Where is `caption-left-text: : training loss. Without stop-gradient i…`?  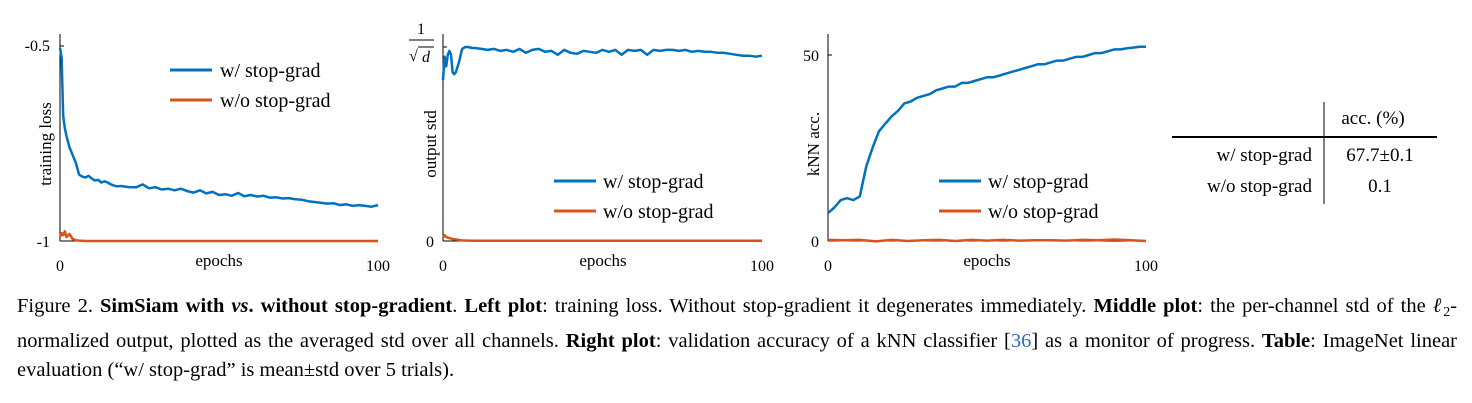 caption-left-text: : training loss. Without stop-gradient i… is located at coordinates (814, 306).